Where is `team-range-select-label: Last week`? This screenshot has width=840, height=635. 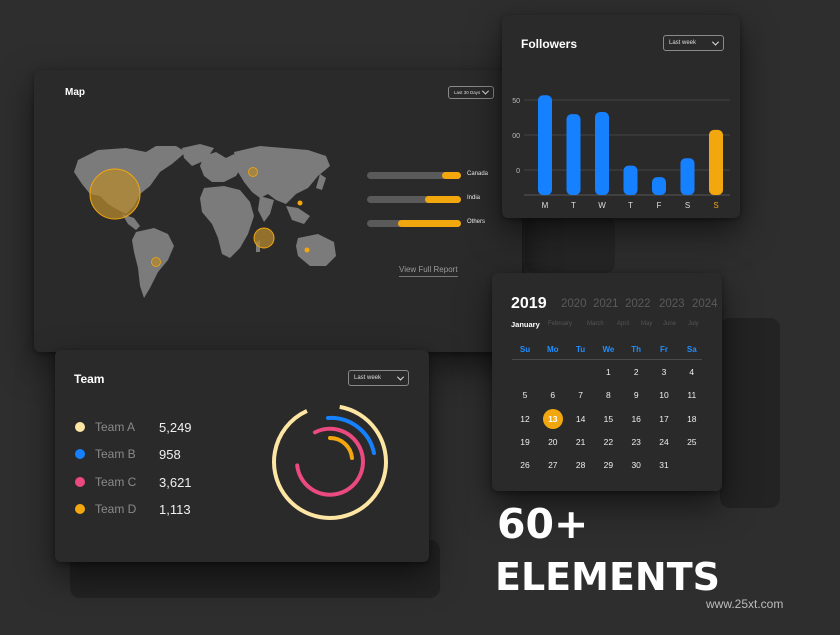 team-range-select-label: Last week is located at coordinates (368, 378).